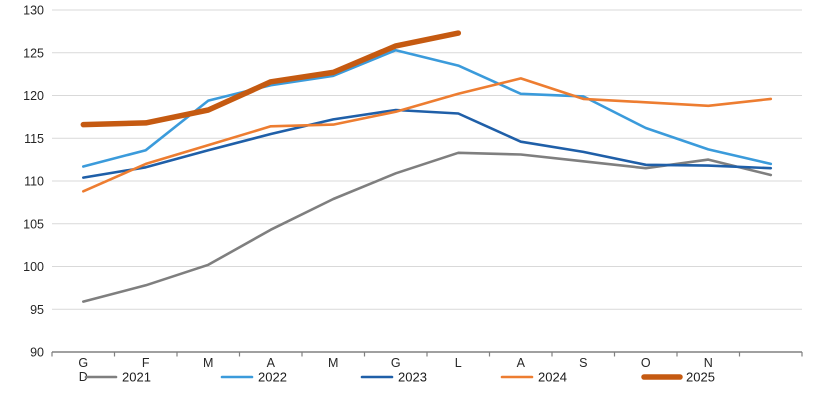 The width and height of the screenshot is (820, 404). Describe the element at coordinates (272, 377) in the screenshot. I see `legend-label-2022: 2022` at that location.